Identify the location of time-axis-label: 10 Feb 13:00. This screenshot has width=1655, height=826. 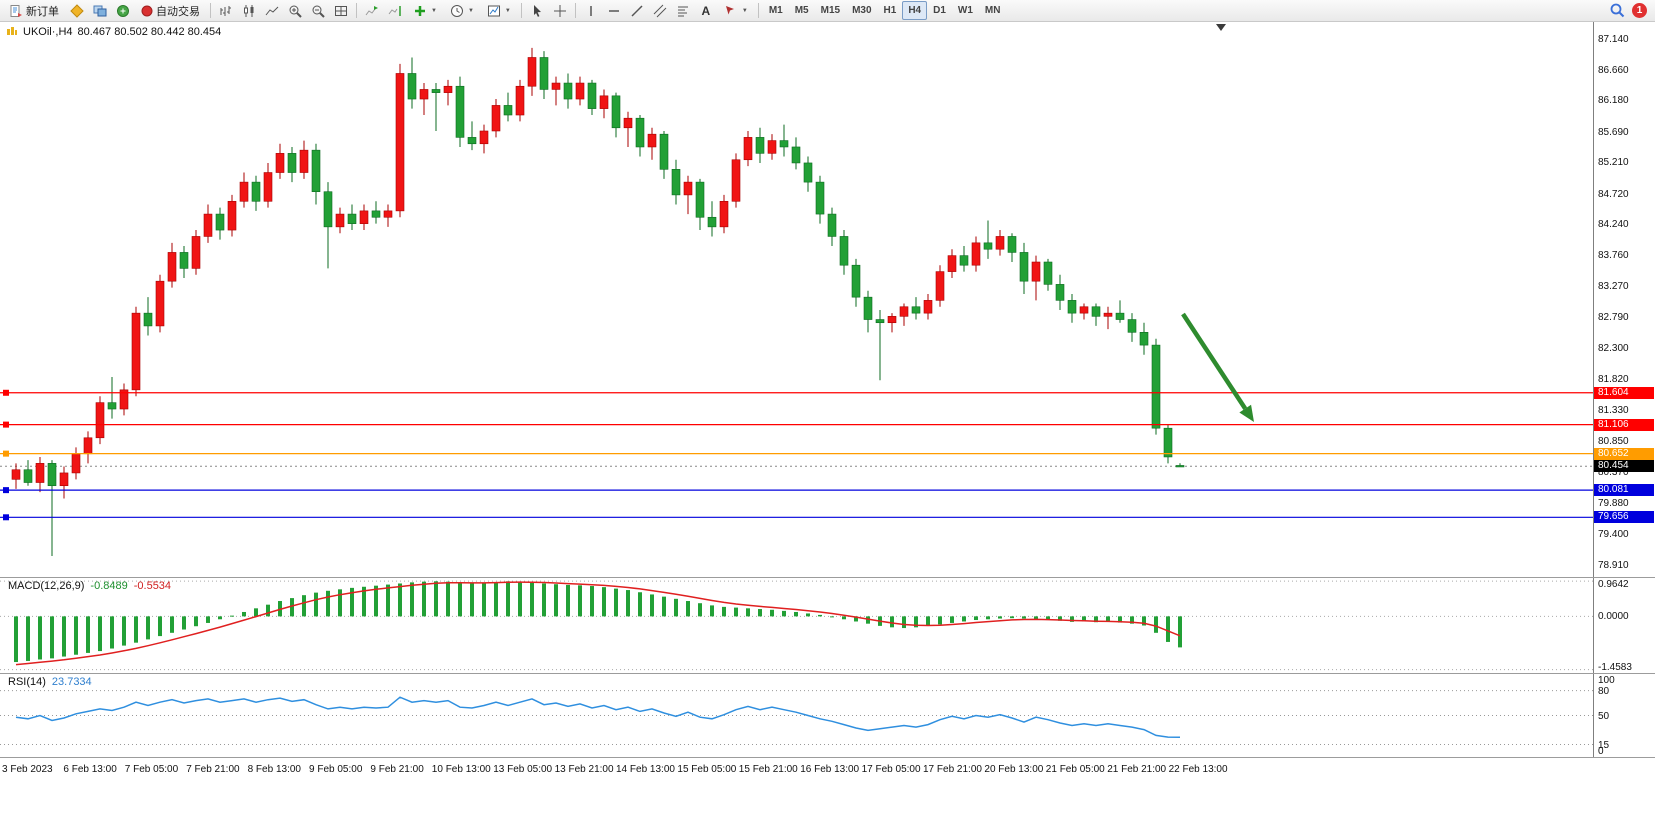
(461, 769).